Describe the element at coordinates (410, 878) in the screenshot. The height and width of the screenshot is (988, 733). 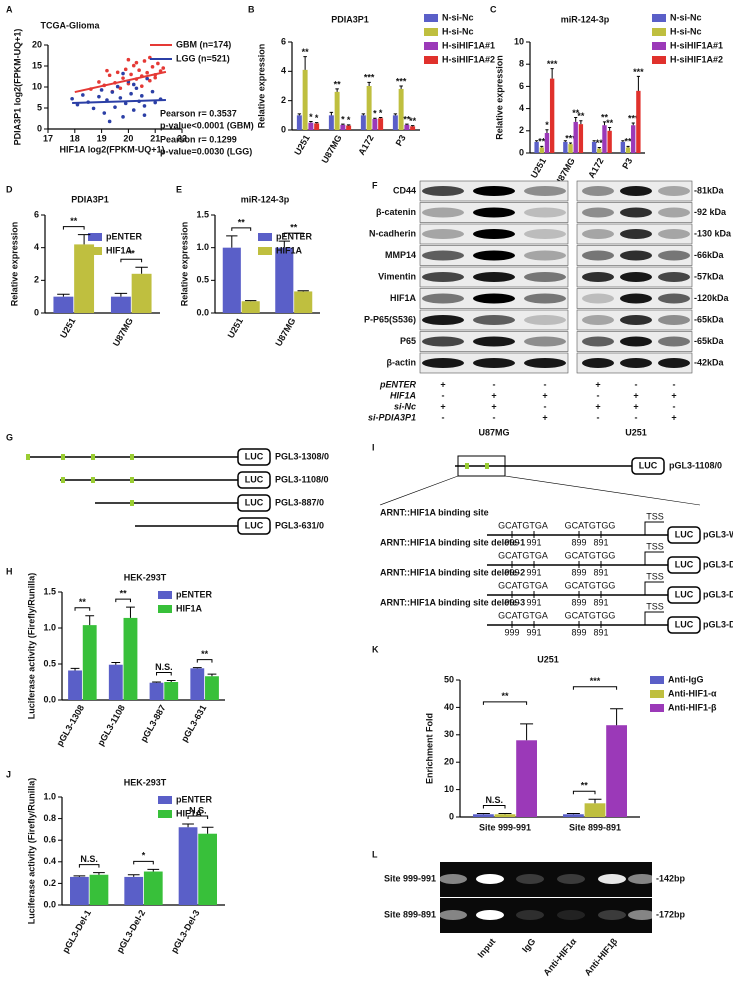
I see `gel-row-label: Site 999-991` at that location.